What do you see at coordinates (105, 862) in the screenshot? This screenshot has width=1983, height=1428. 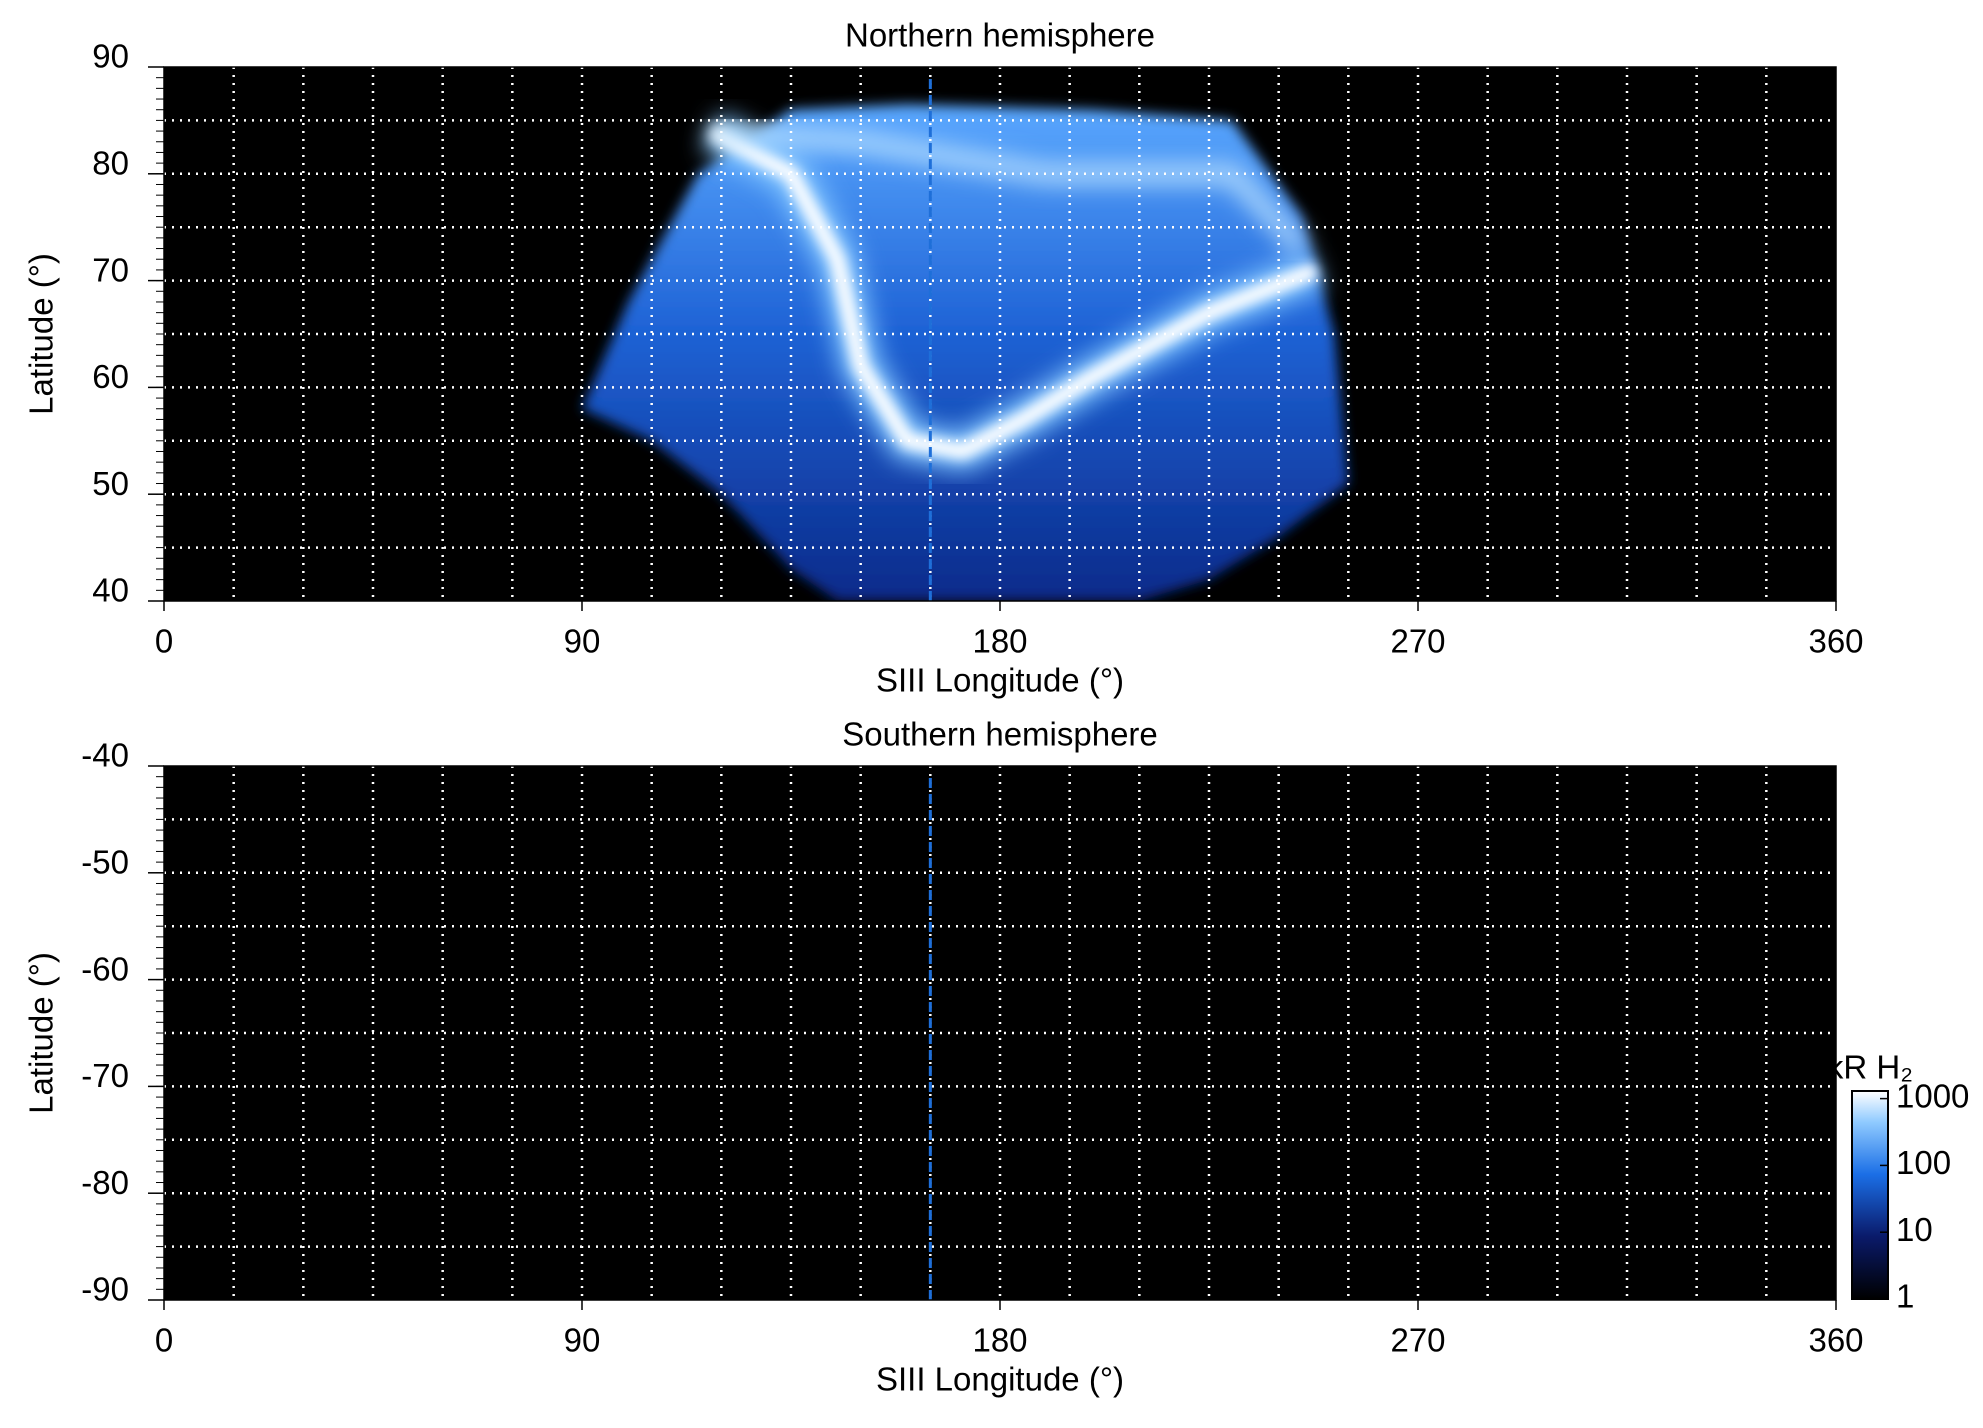 I see `y-tick-label: -50` at bounding box center [105, 862].